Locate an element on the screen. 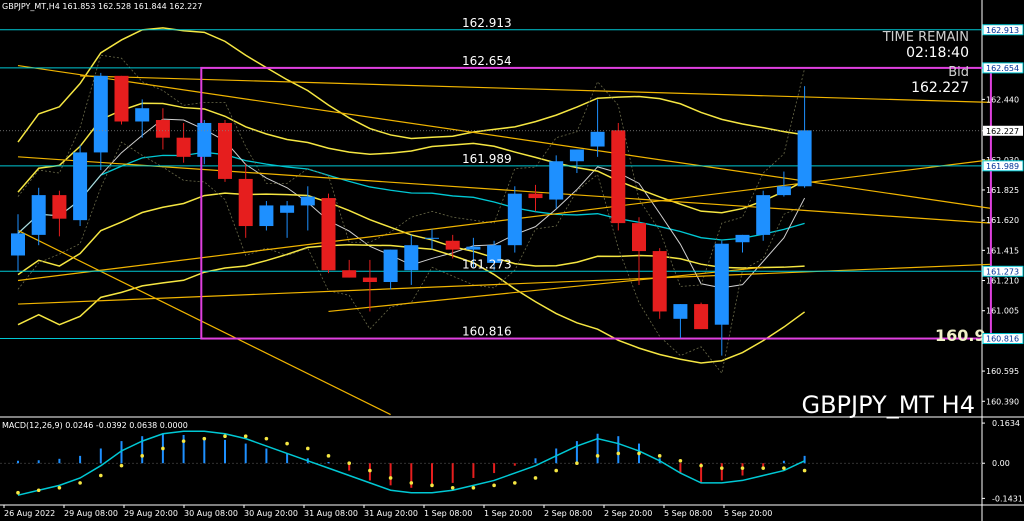 This screenshot has width=1024, height=521. time-tick-label: 29 Aug 08:00 is located at coordinates (91, 513).